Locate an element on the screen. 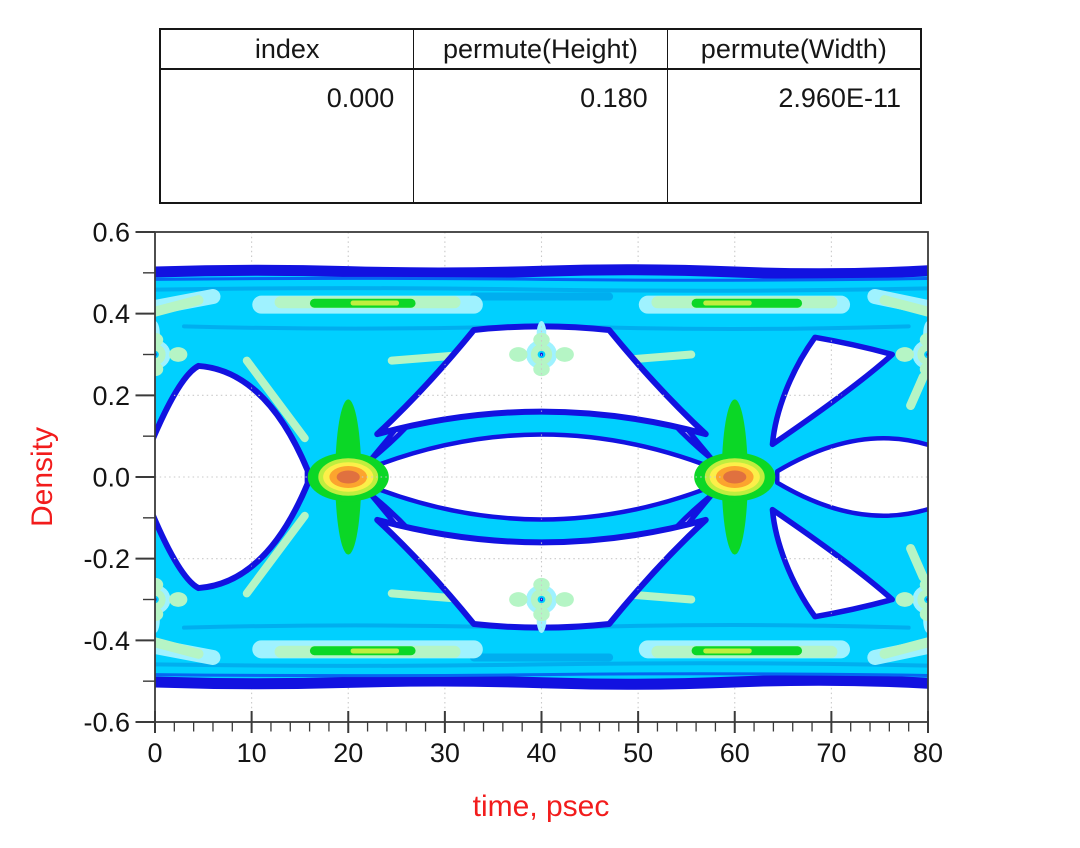 Image resolution: width=1080 pixels, height=848 pixels. table-header-row: index permute(Height) permute(Width) is located at coordinates (540, 50).